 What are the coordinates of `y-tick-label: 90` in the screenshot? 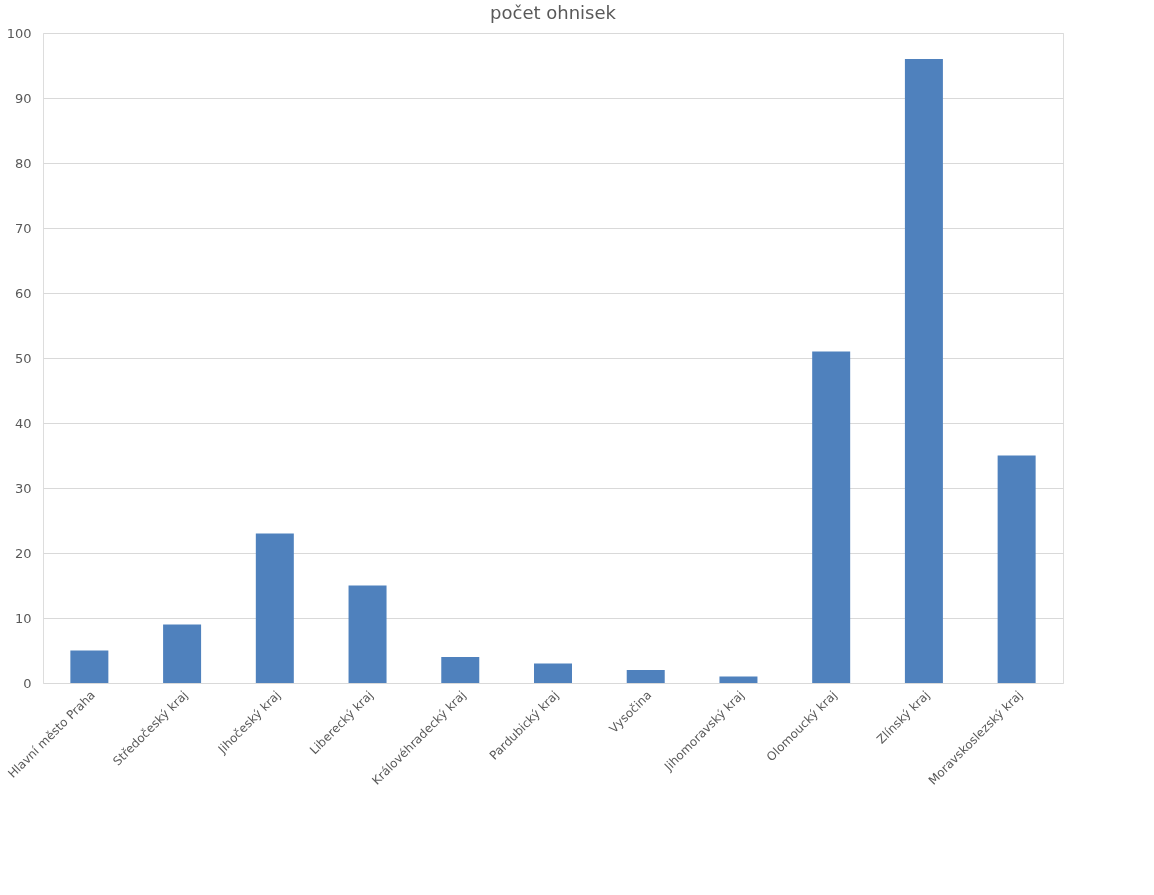 It's located at (23, 98).